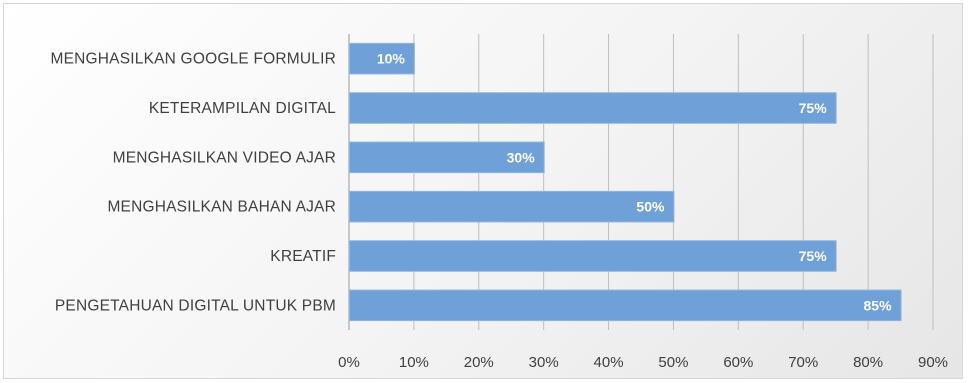  I want to click on data-label: 85%, so click(878, 305).